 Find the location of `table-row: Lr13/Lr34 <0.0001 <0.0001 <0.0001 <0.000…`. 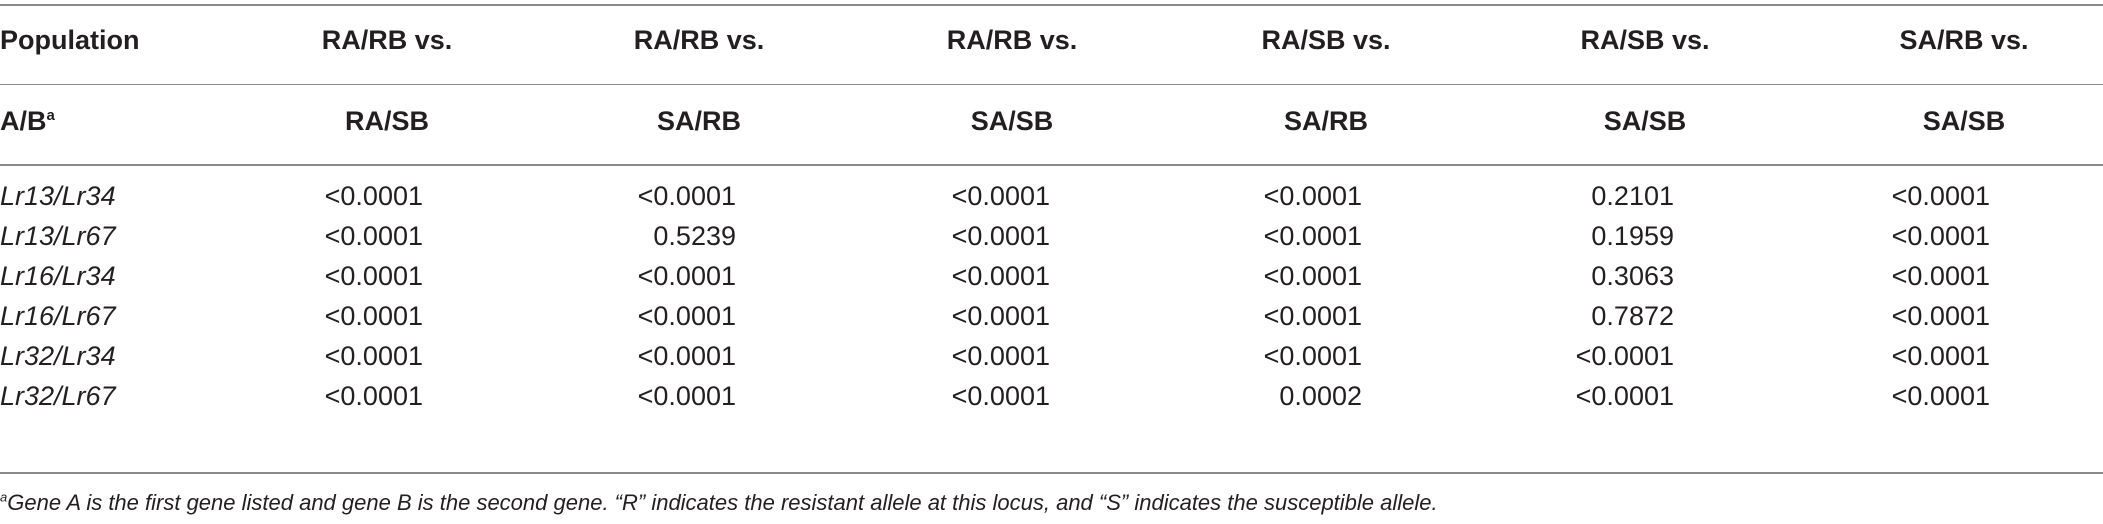

table-row: Lr13/Lr34 <0.0001 <0.0001 <0.0001 <0.000… is located at coordinates (1051, 199).